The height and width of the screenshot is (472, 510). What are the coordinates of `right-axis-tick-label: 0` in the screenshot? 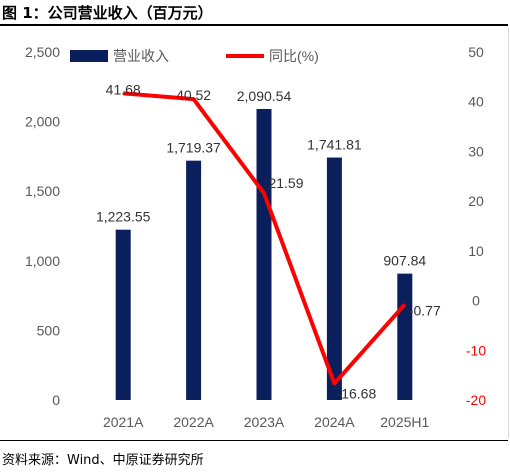 It's located at (476, 301).